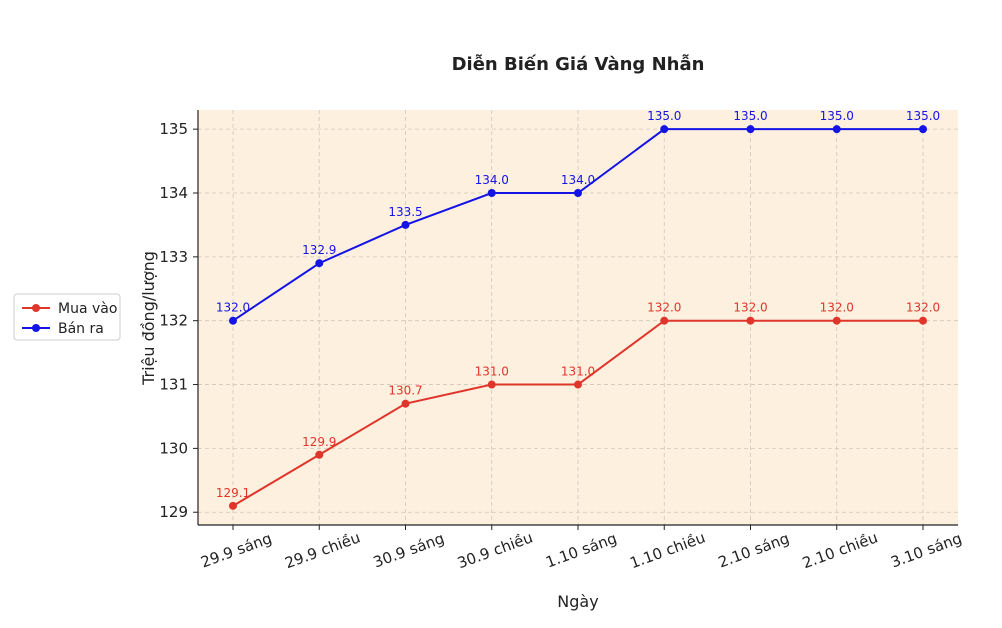 The image size is (1002, 628). Describe the element at coordinates (495, 550) in the screenshot. I see `x-tick-label: 30.9 chiều` at that location.